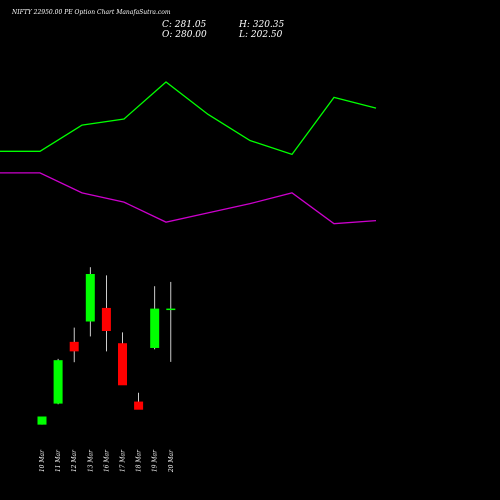  I want to click on date-label: 20 Mar, so click(171, 461).